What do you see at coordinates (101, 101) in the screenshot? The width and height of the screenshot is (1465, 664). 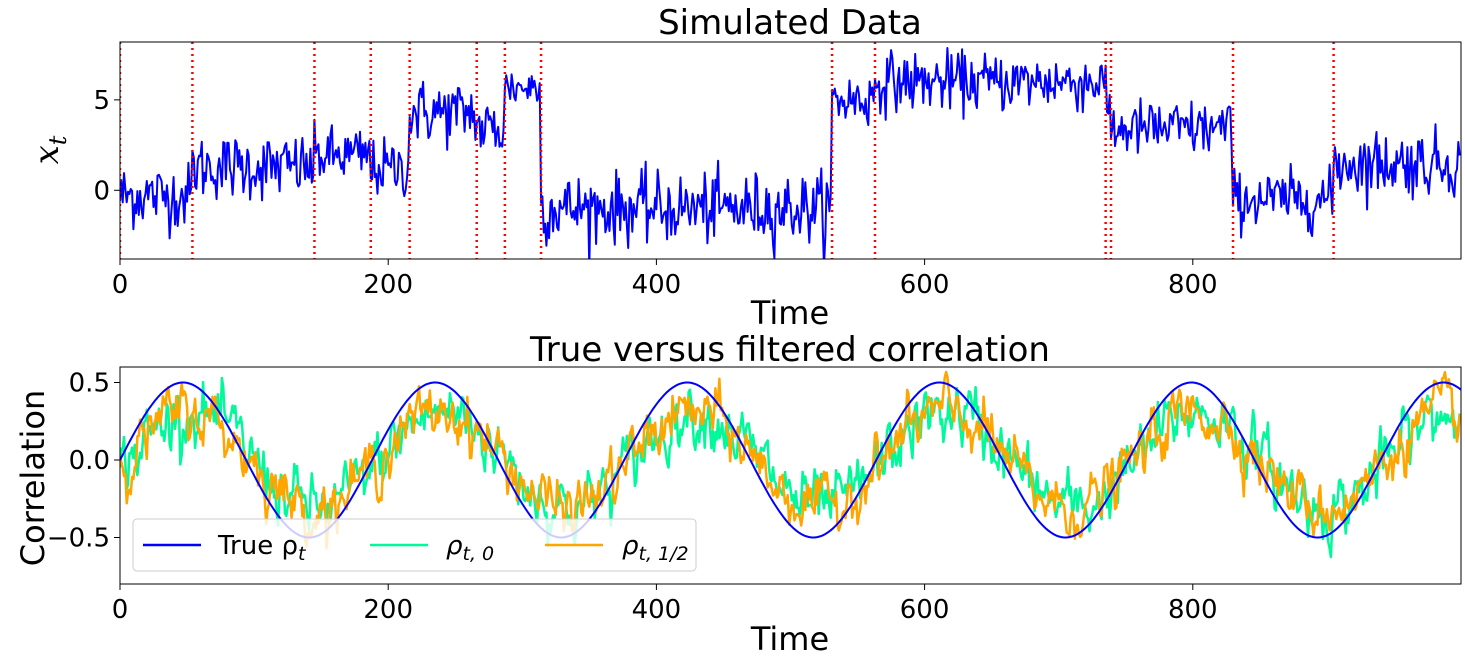 I see `y-tick-label: 5` at bounding box center [101, 101].